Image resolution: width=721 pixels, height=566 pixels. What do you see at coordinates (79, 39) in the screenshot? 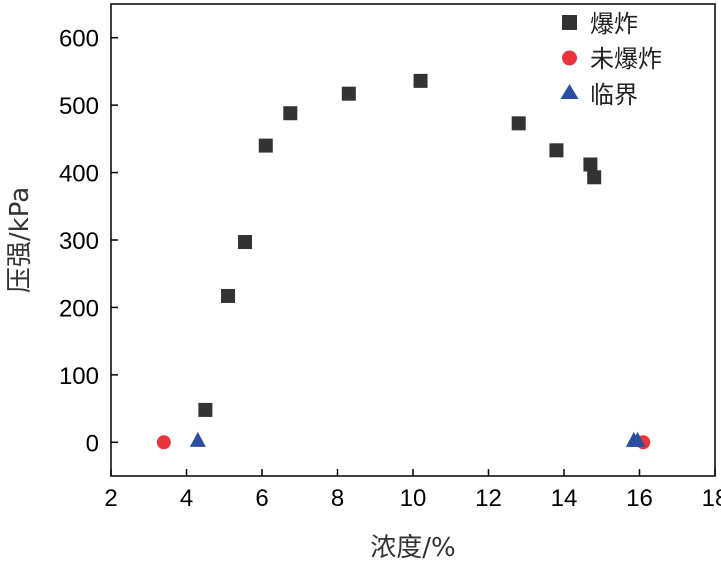
I see `y-tick-label: 600` at bounding box center [79, 39].